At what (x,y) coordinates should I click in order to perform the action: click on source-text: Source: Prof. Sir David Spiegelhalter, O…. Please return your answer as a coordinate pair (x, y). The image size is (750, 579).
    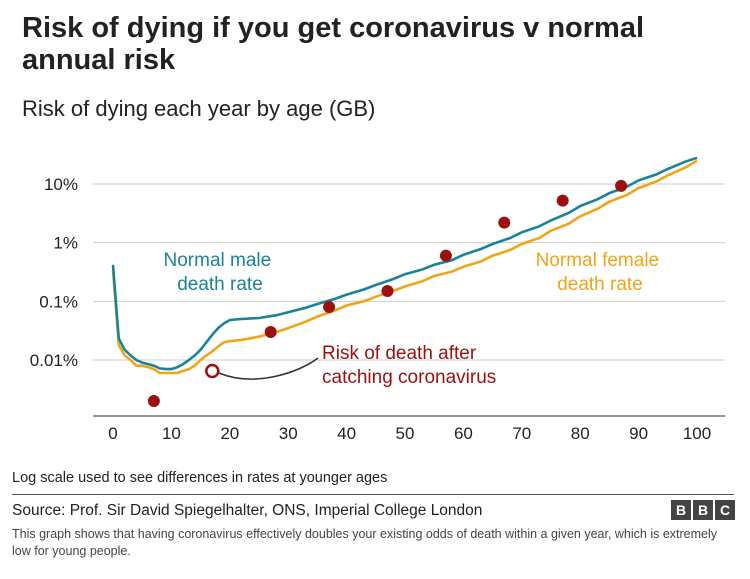
    Looking at the image, I should click on (247, 510).